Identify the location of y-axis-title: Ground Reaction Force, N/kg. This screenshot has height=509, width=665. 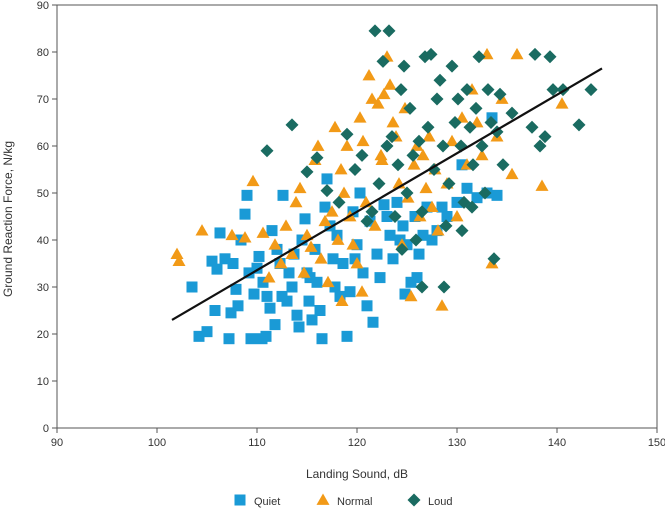
(8, 219).